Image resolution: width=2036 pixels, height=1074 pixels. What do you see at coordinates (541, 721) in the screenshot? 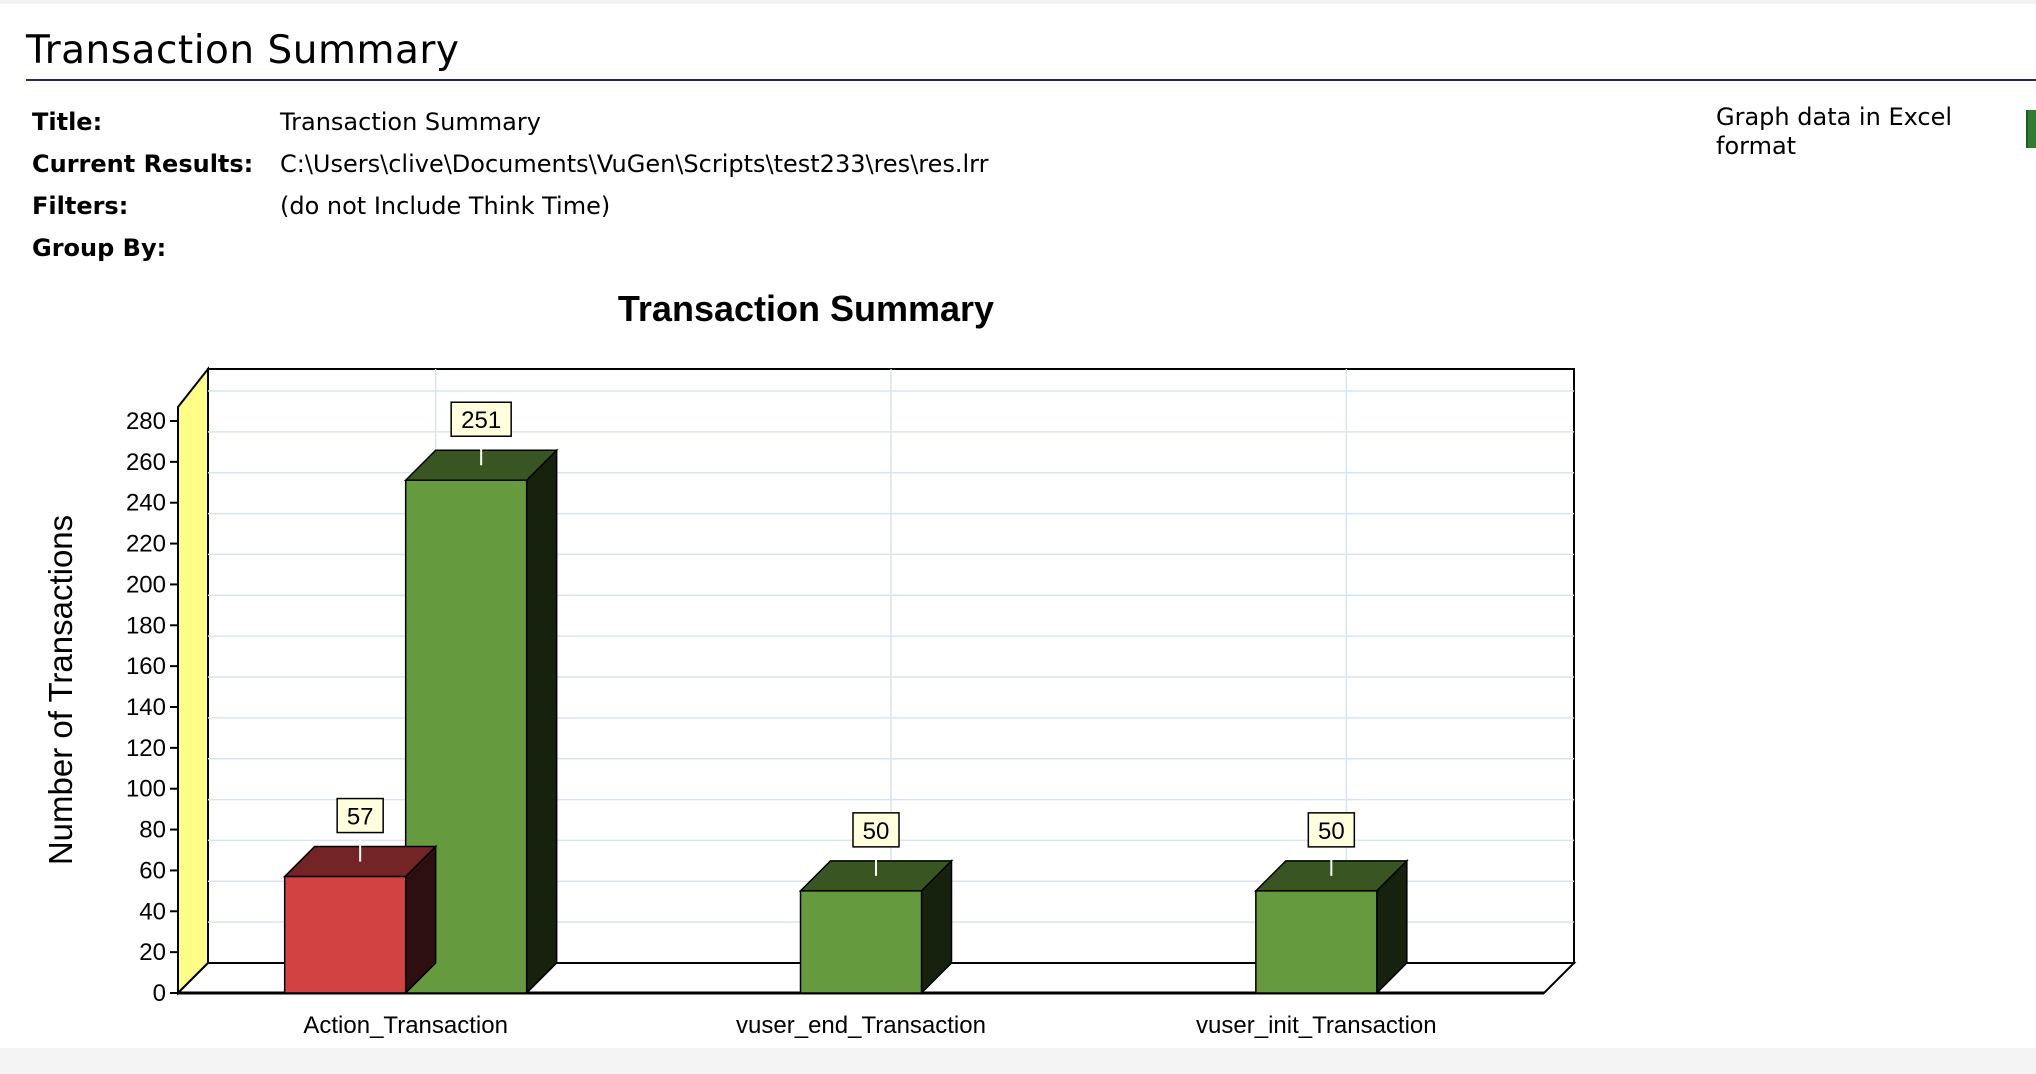
I see `bar-side` at bounding box center [541, 721].